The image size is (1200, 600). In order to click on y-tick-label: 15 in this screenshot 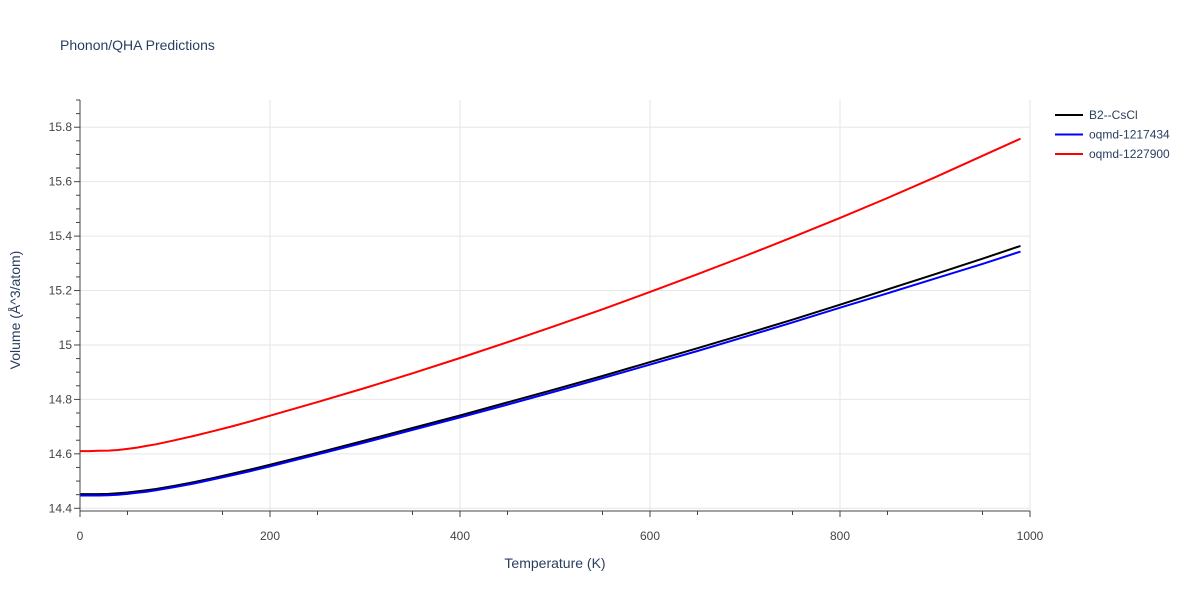, I will do `click(66, 345)`.